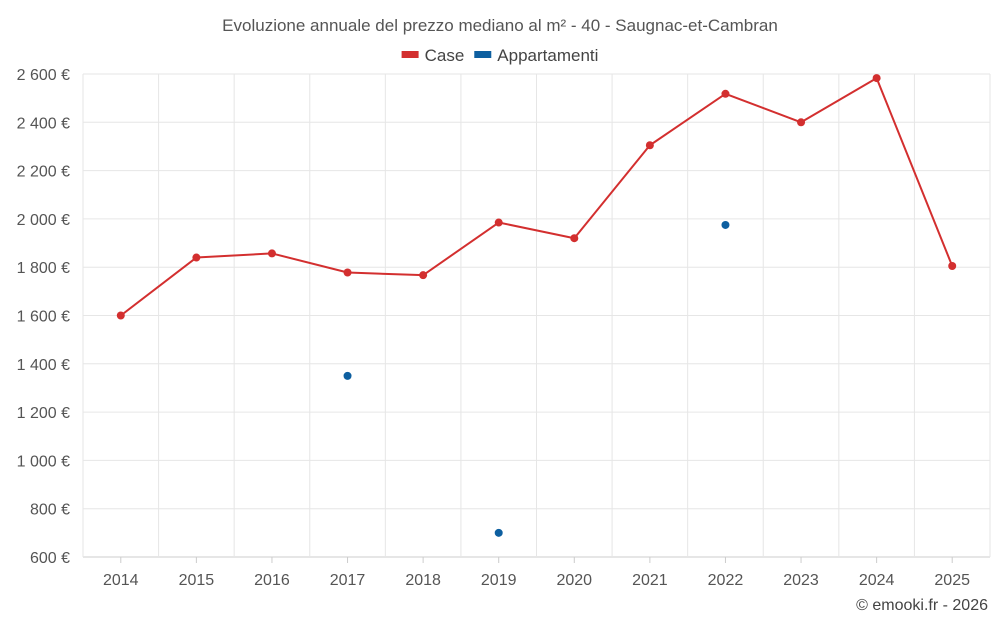  What do you see at coordinates (43, 75) in the screenshot?
I see `y-tick-label: 2 600 €` at bounding box center [43, 75].